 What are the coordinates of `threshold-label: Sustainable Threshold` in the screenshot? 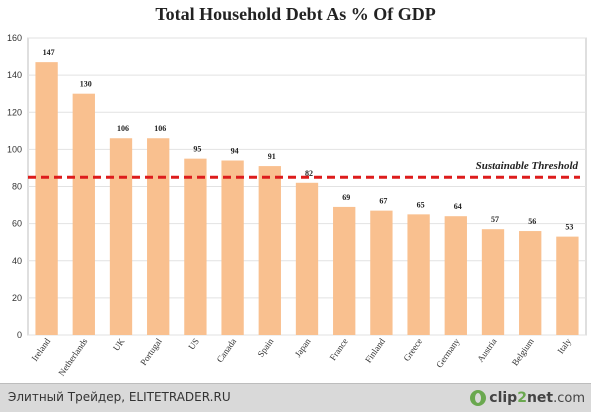 It's located at (527, 166).